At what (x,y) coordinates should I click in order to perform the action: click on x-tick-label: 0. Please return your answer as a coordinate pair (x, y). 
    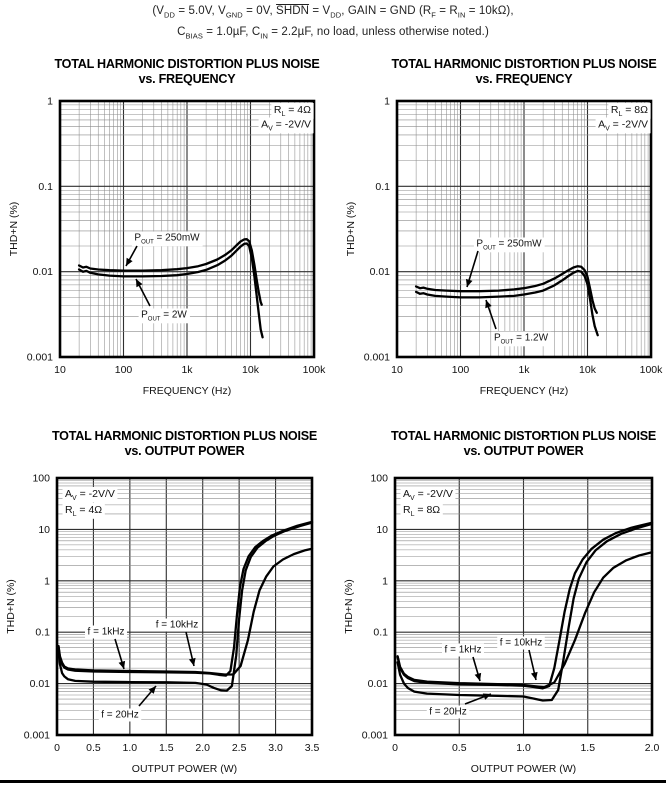
    Looking at the image, I should click on (57, 748).